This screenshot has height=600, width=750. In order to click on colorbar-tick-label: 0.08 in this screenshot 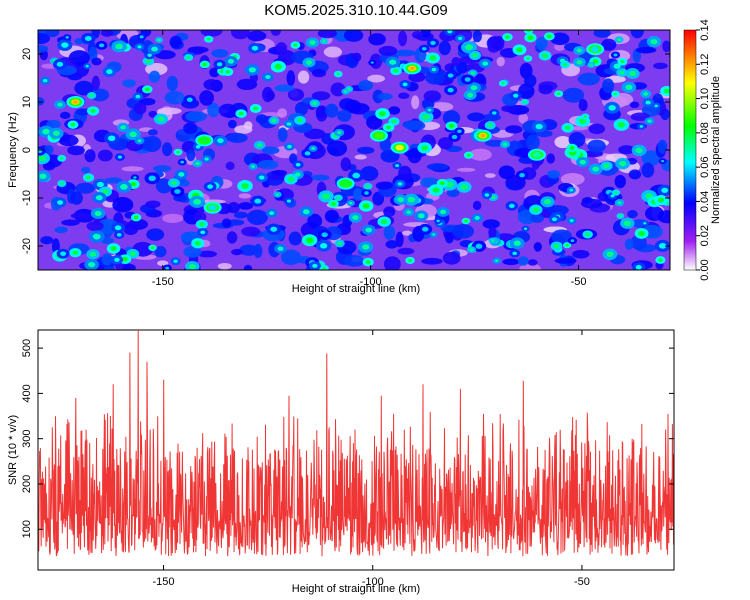, I will do `click(705, 132)`.